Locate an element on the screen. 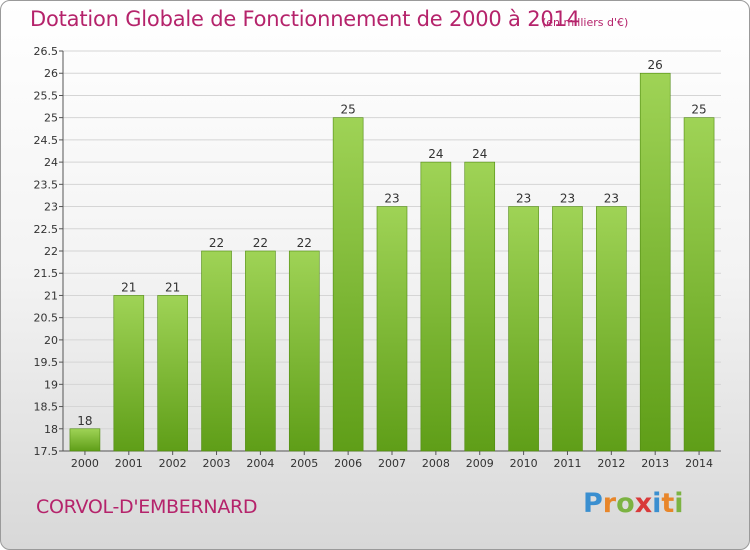 The width and height of the screenshot is (750, 550). bar-2007 is located at coordinates (392, 329).